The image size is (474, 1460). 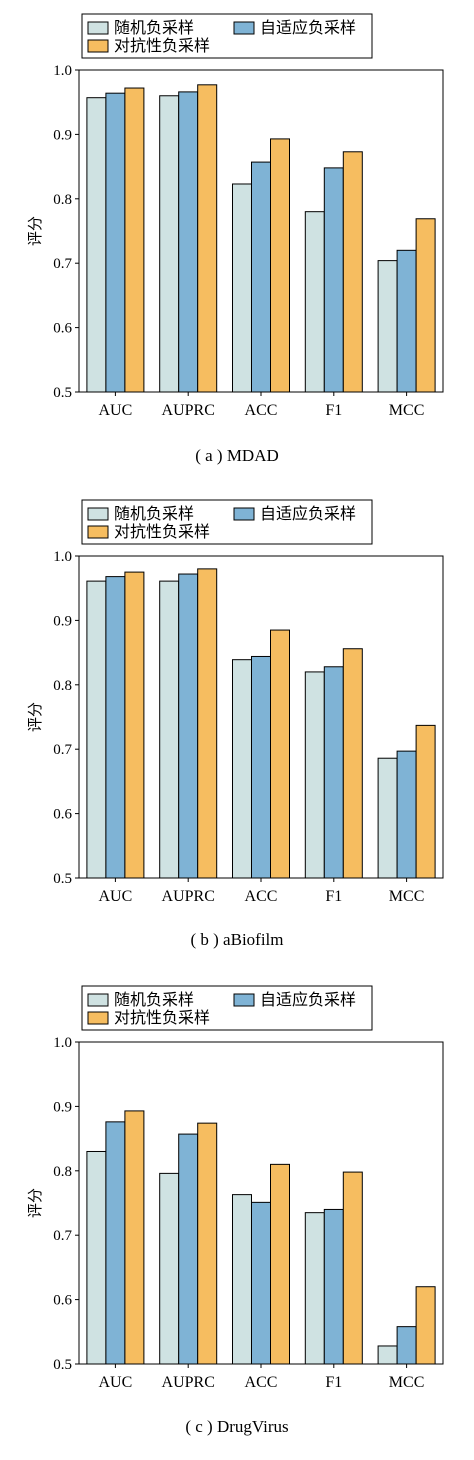 I want to click on y-tick-label: 0.7, so click(x=62, y=750).